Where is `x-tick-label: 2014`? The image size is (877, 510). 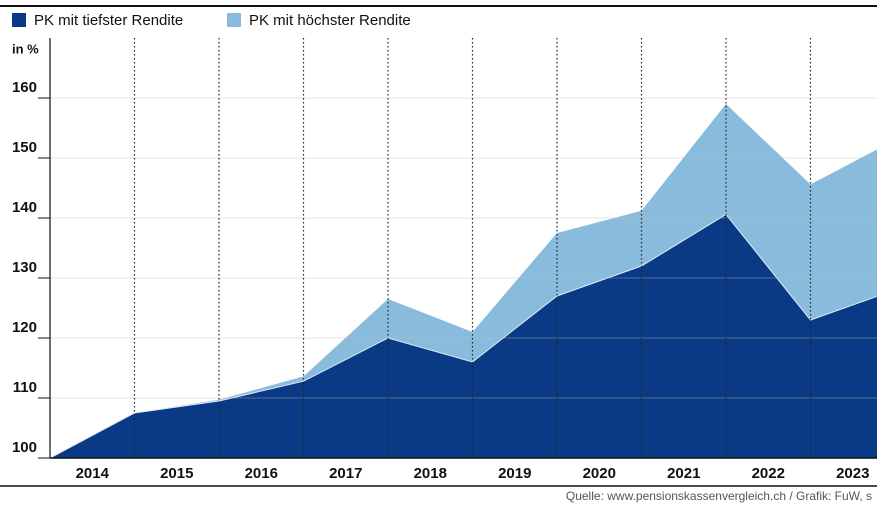
x-tick-label: 2014 is located at coordinates (93, 473).